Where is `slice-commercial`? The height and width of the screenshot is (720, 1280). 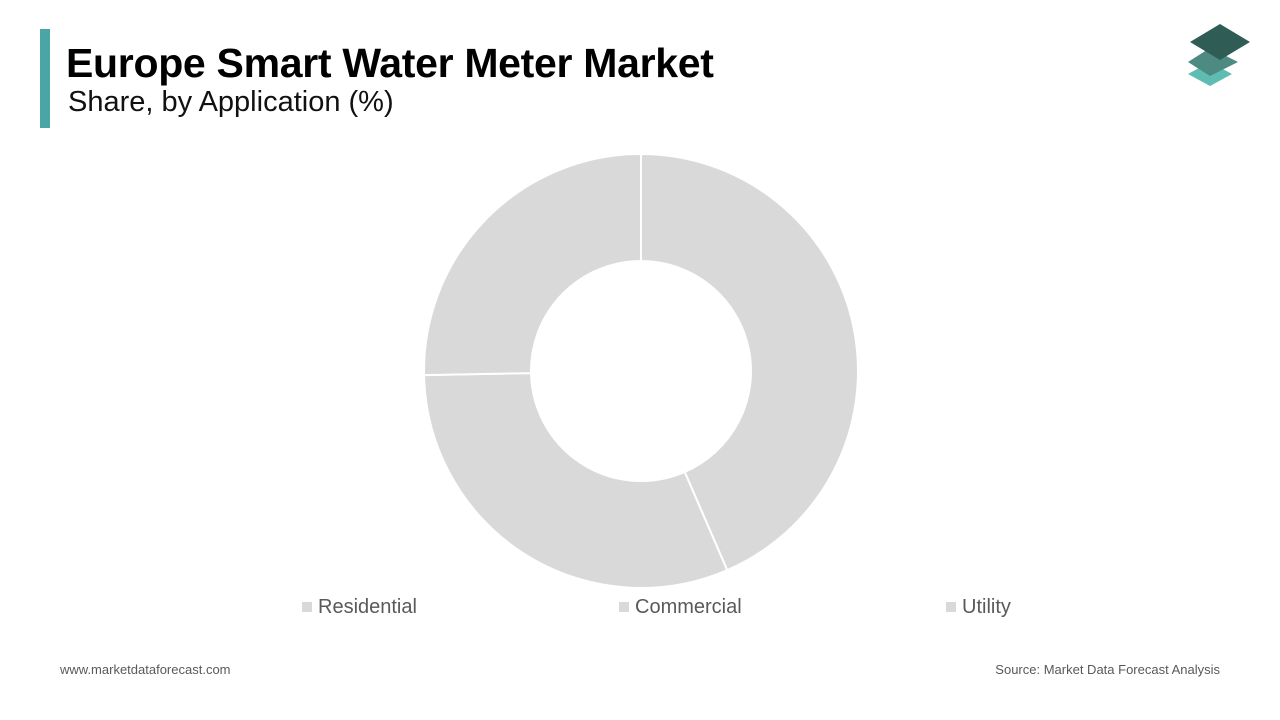
slice-commercial is located at coordinates (576, 480).